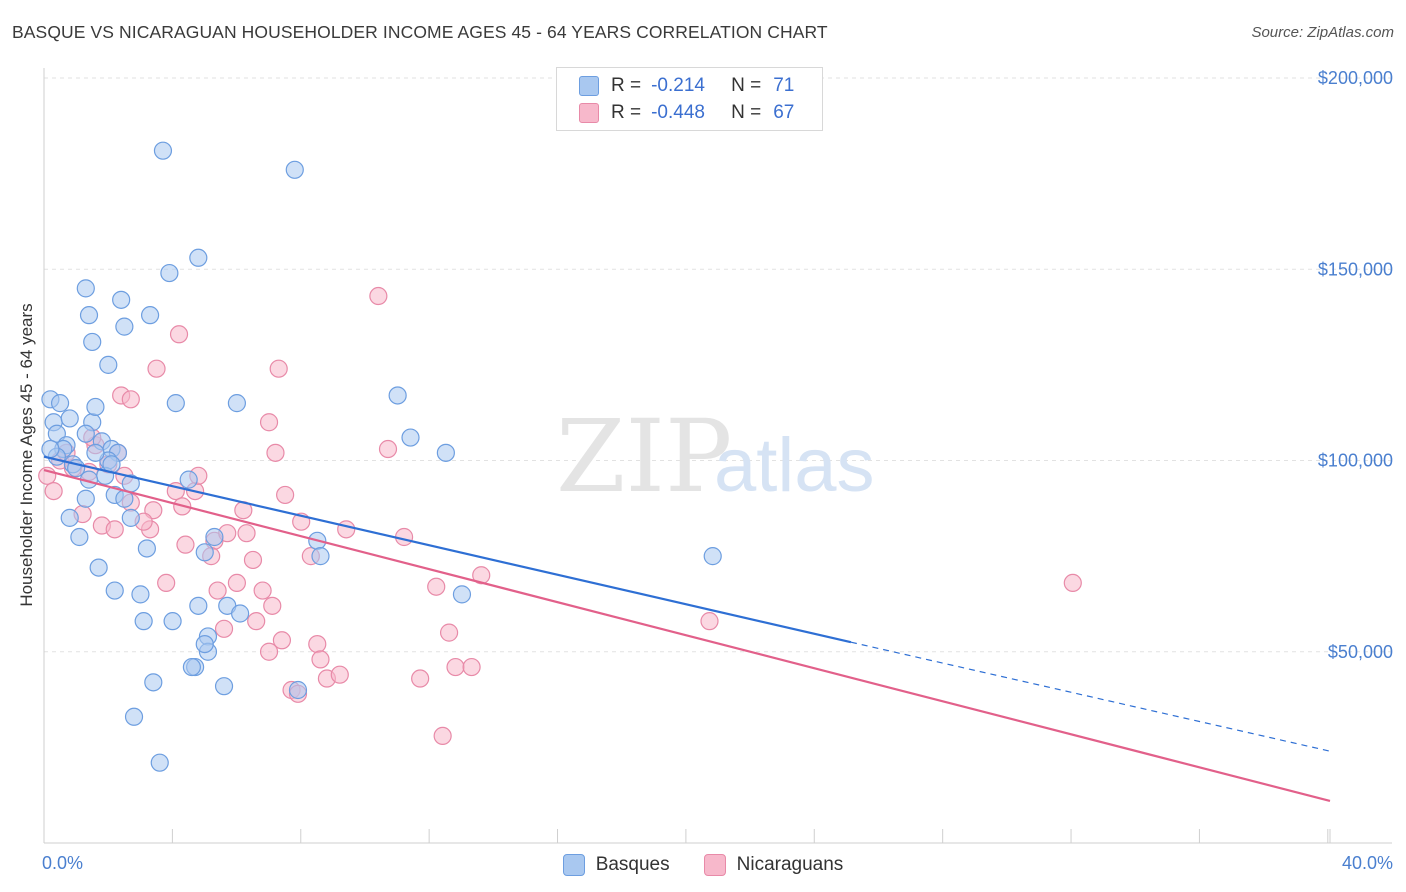  What do you see at coordinates (62, 863) in the screenshot?
I see `x-tick-label: 0.0%` at bounding box center [62, 863].